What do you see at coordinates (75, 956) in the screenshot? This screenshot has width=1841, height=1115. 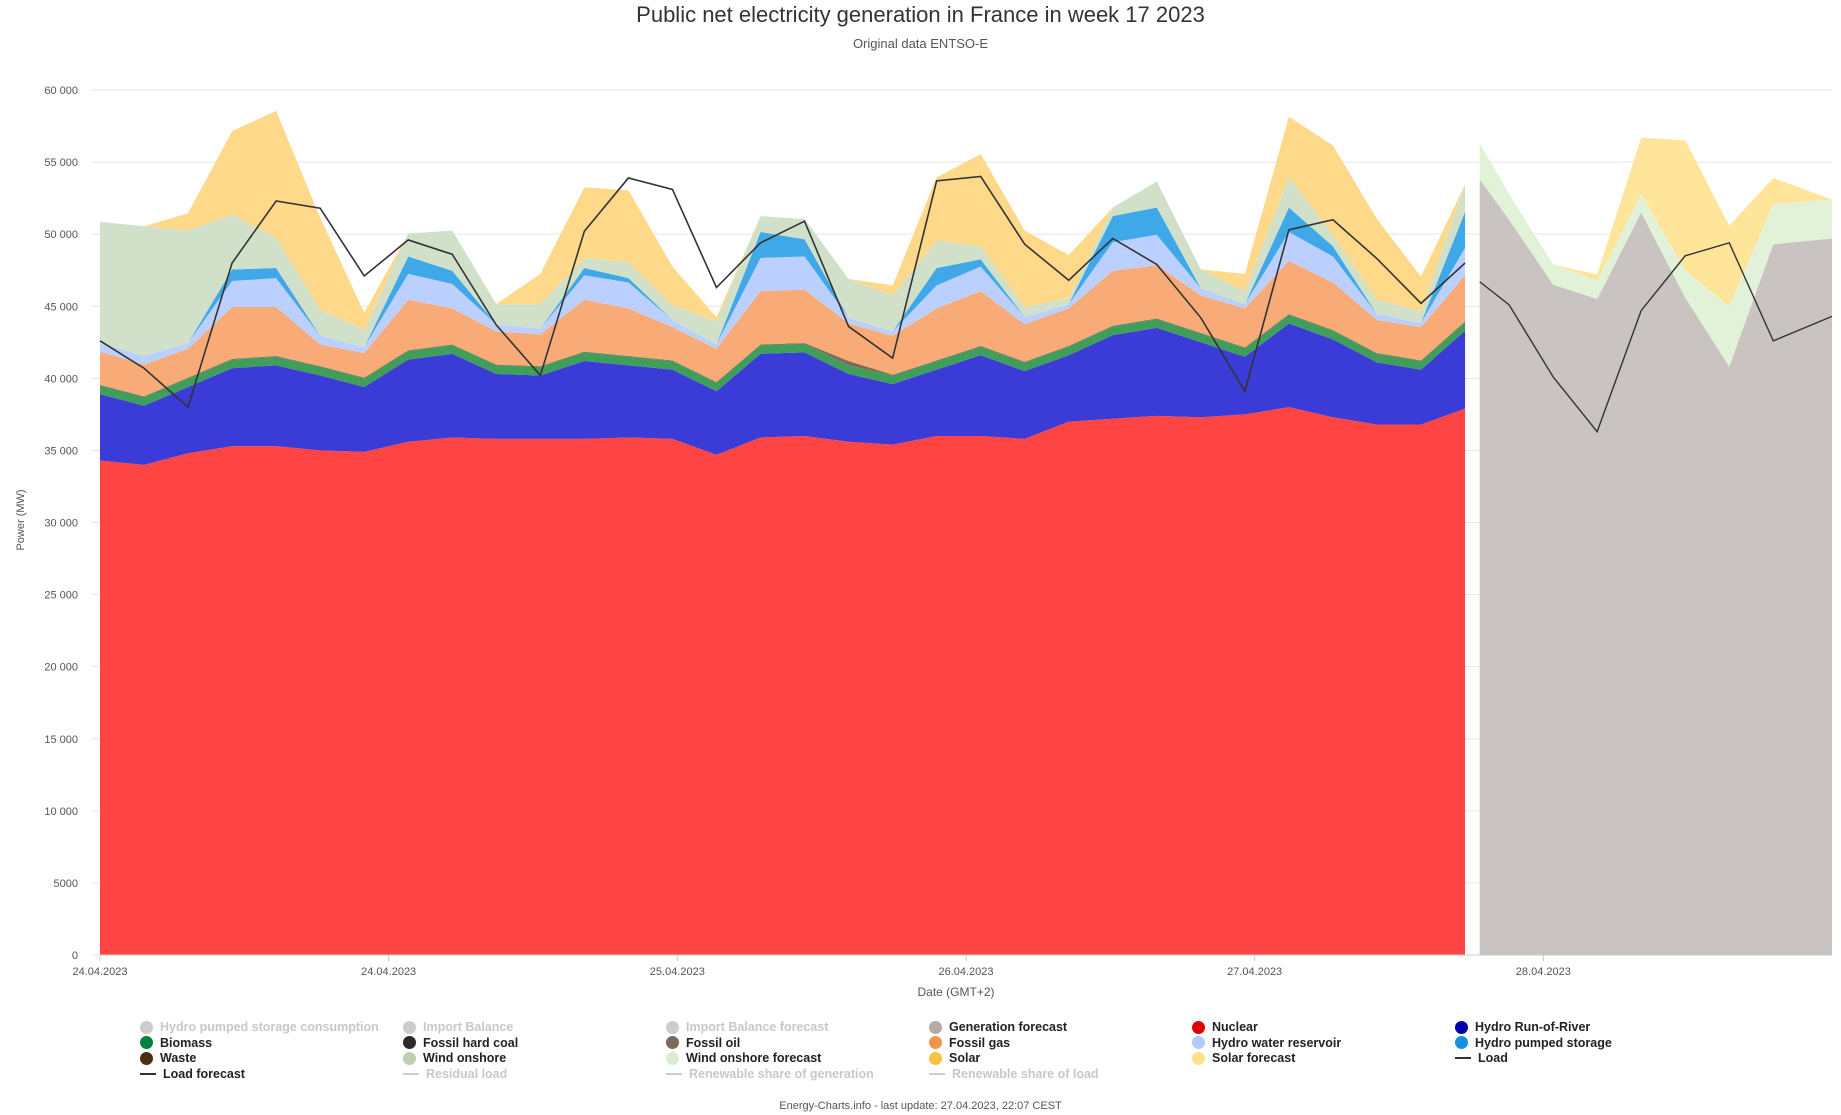 I see `y-tick-label: 0` at bounding box center [75, 956].